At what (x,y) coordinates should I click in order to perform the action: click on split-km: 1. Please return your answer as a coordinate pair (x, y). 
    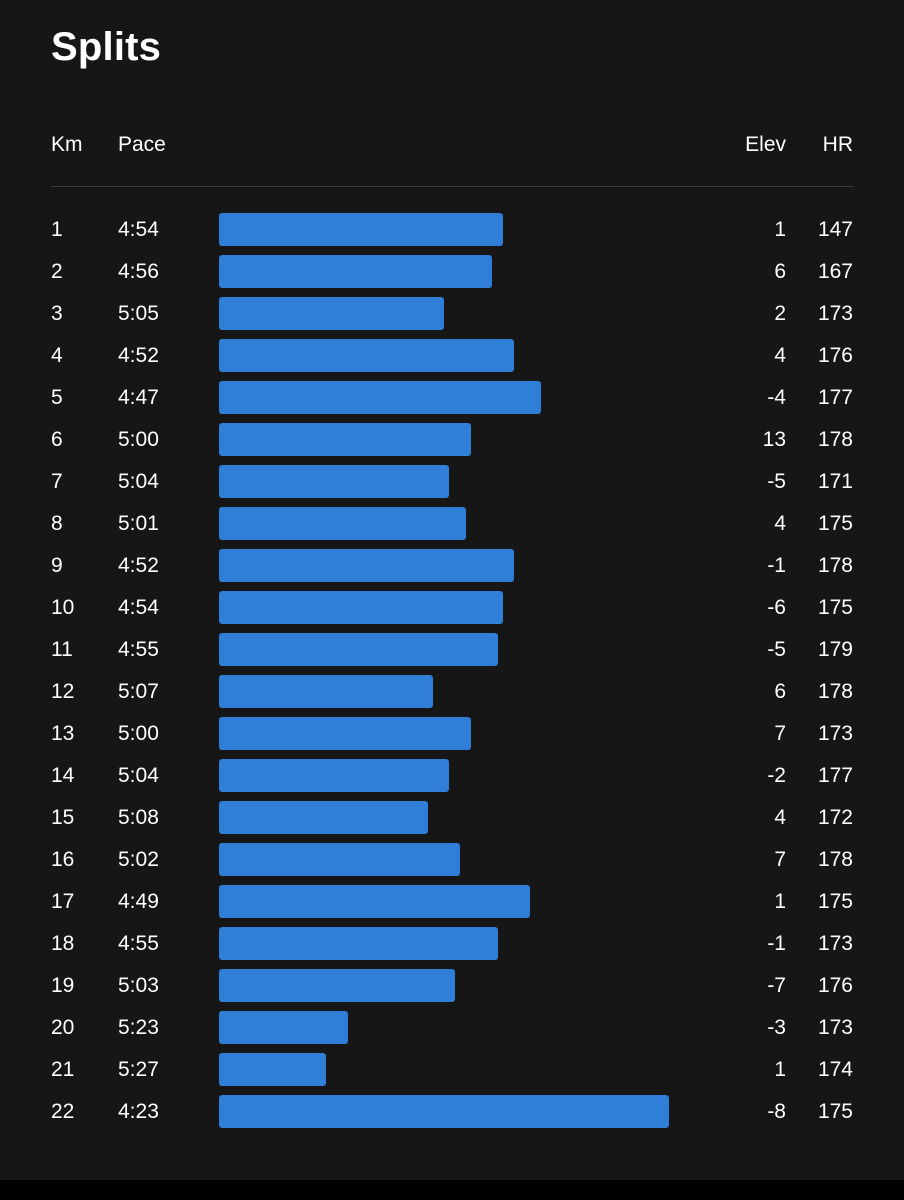
    Looking at the image, I should click on (57, 229).